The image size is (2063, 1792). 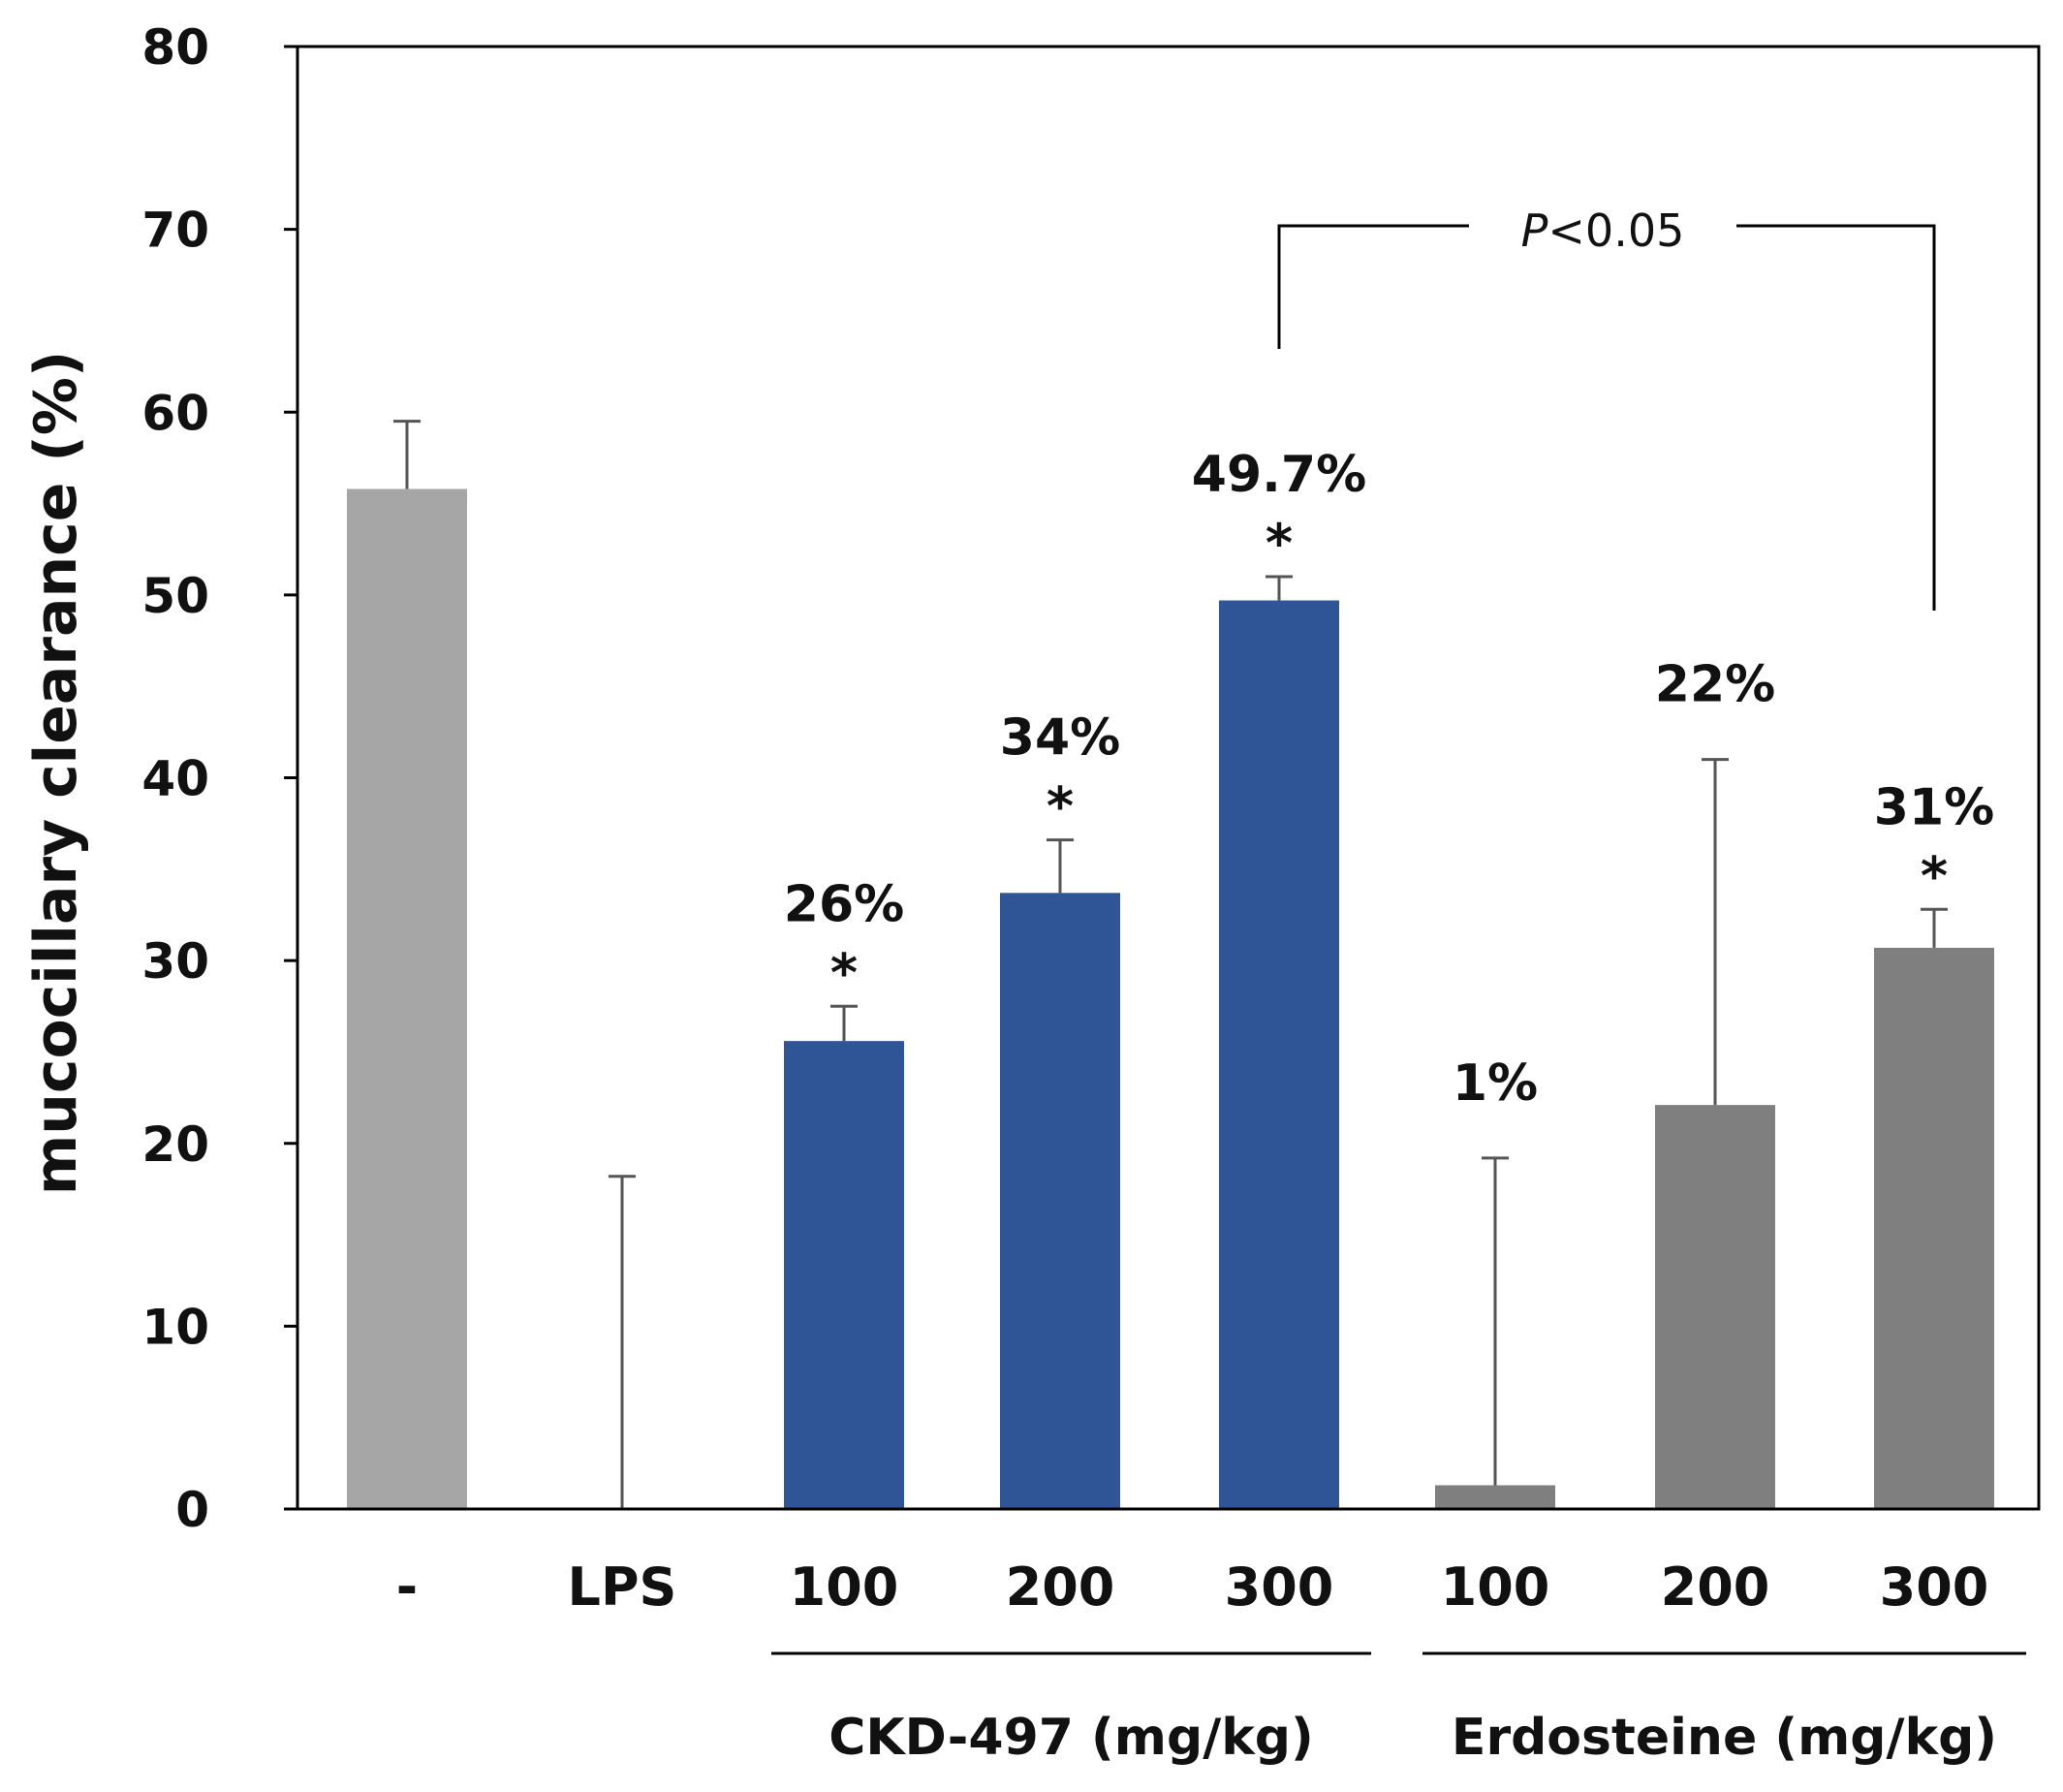 I want to click on y-tick-label: 70, so click(x=175, y=231).